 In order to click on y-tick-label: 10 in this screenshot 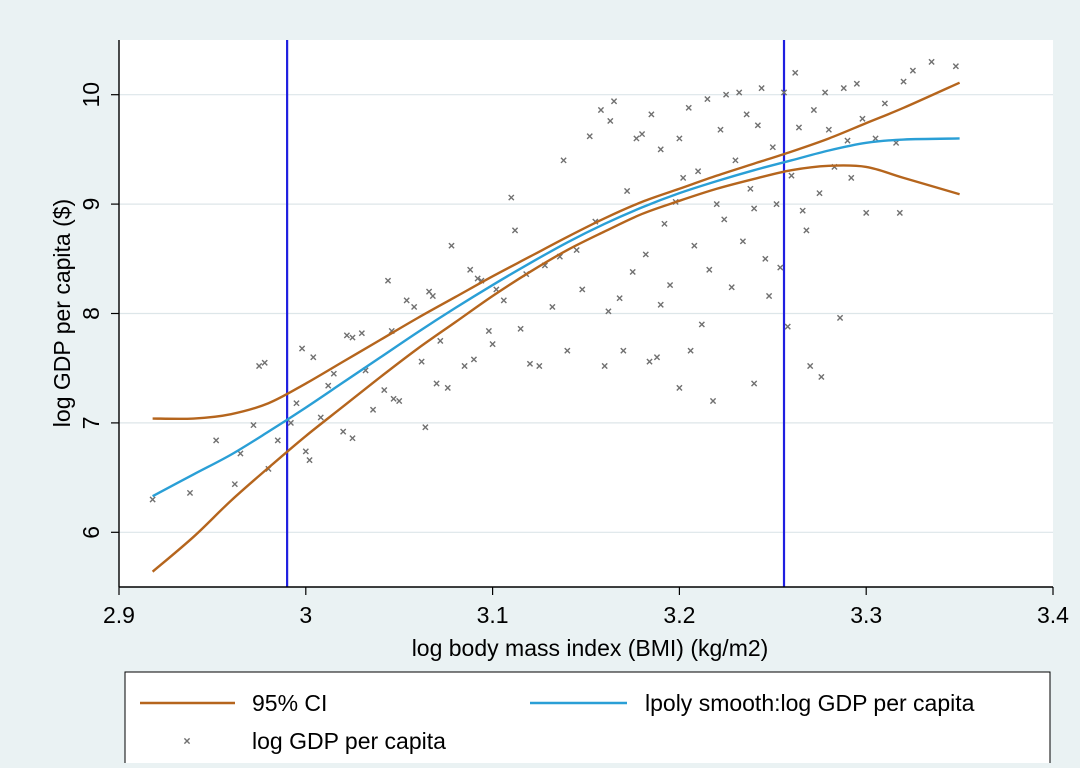, I will do `click(91, 95)`.